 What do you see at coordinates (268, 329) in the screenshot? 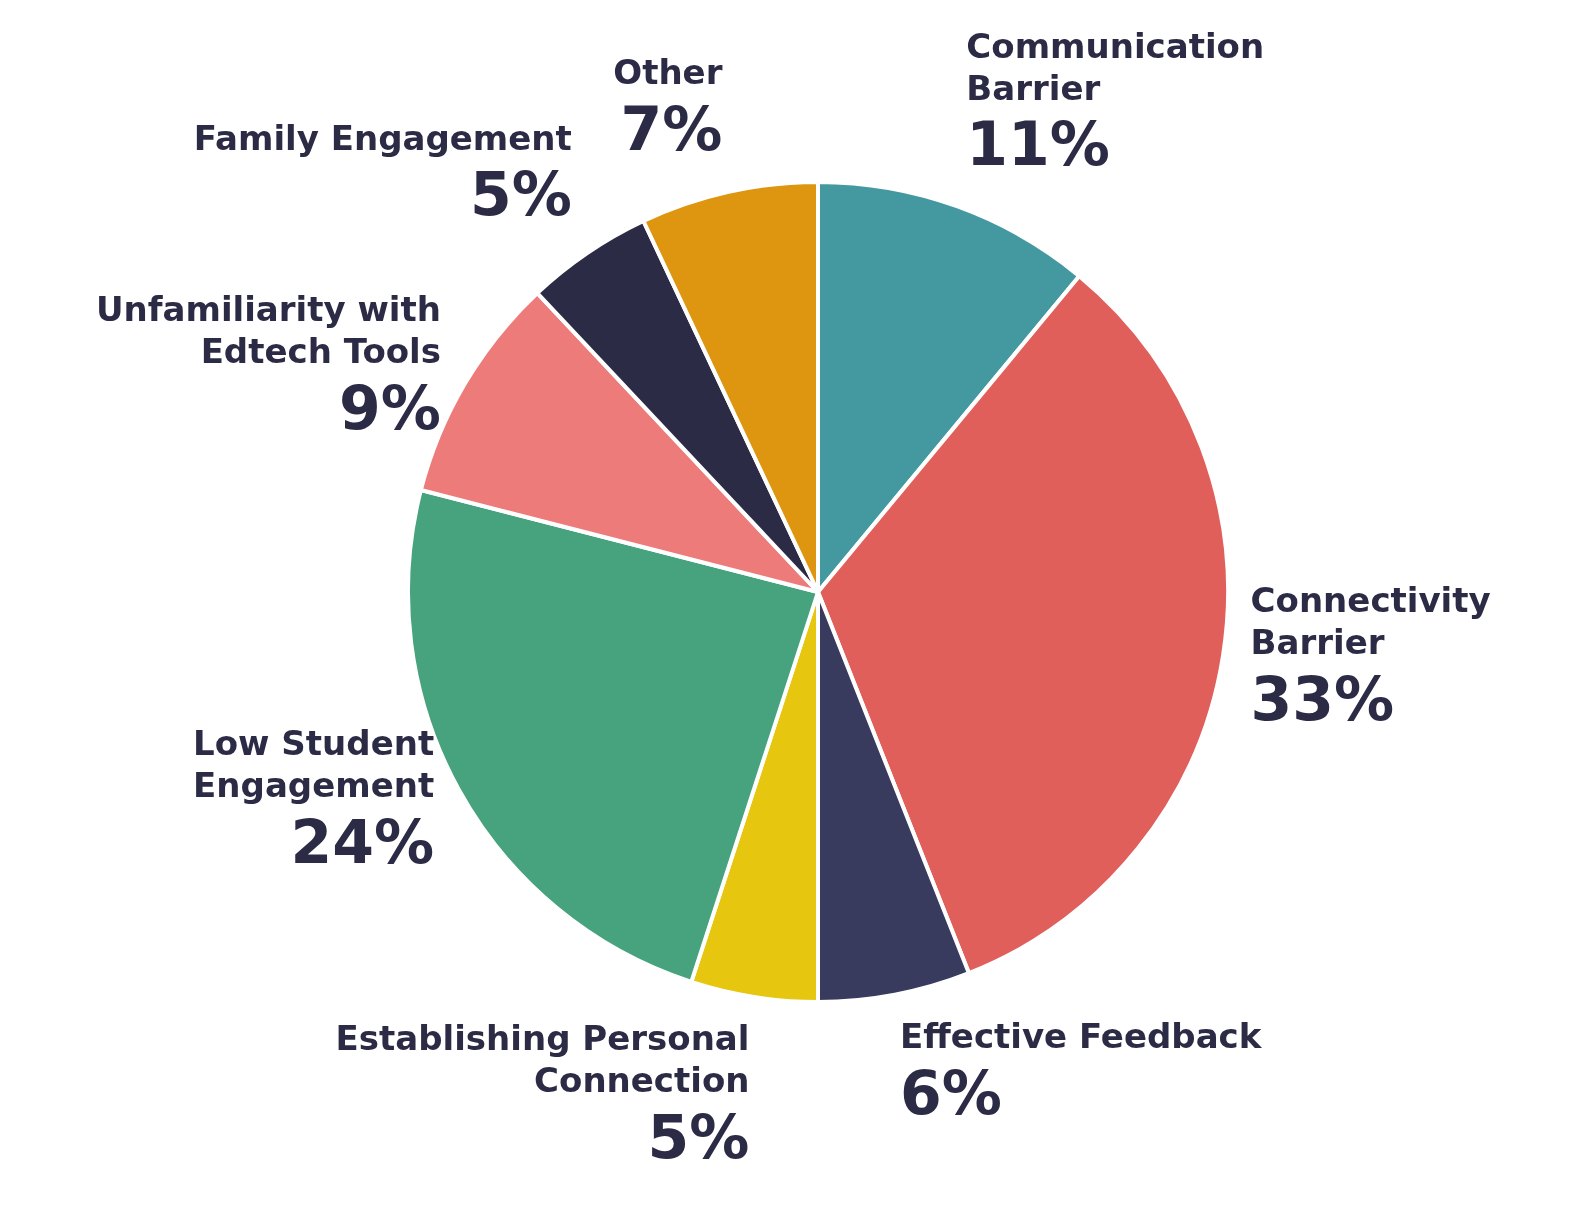
I see `slice-label: Unfamiliarity with Edtech Tools` at bounding box center [268, 329].